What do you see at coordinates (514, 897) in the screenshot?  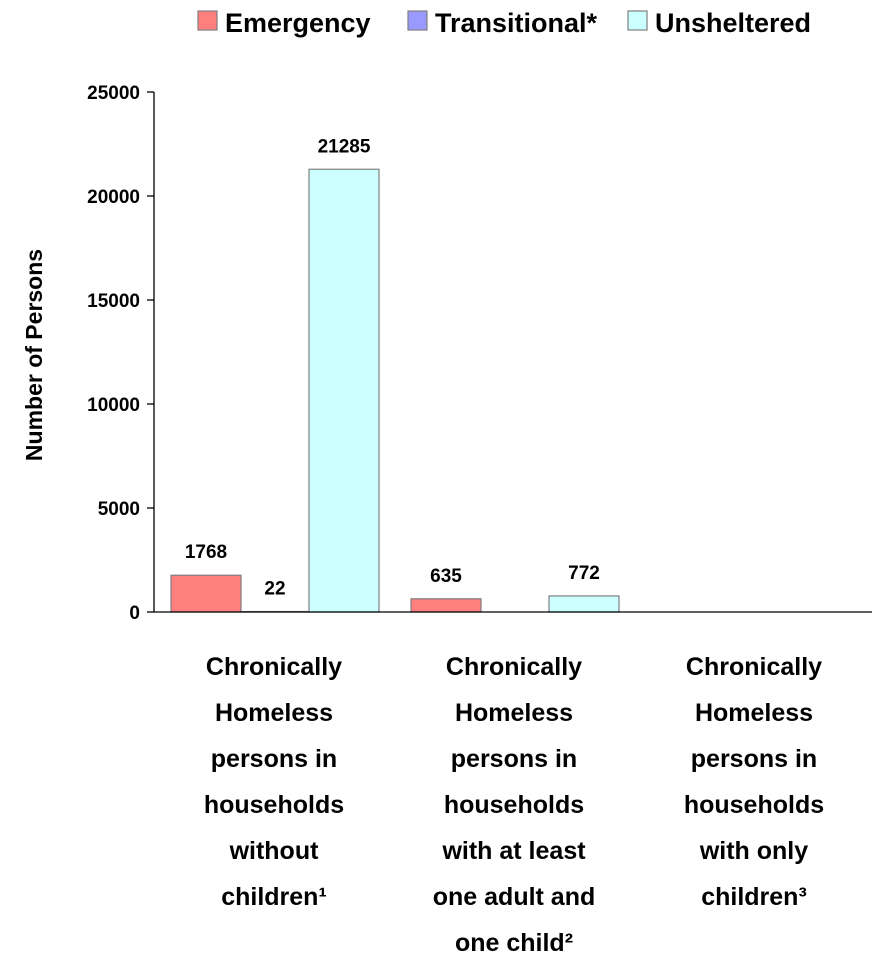 I see `x-category-label-line: one adult and` at bounding box center [514, 897].